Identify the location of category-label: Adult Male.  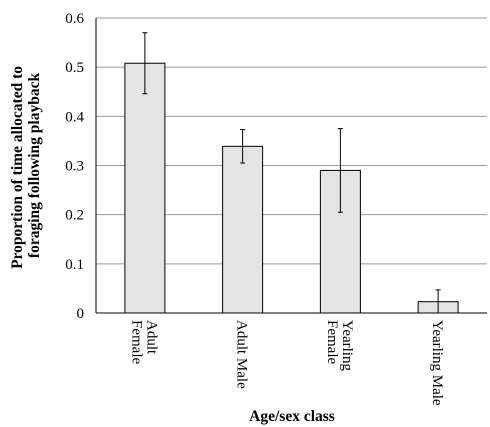
(242, 354).